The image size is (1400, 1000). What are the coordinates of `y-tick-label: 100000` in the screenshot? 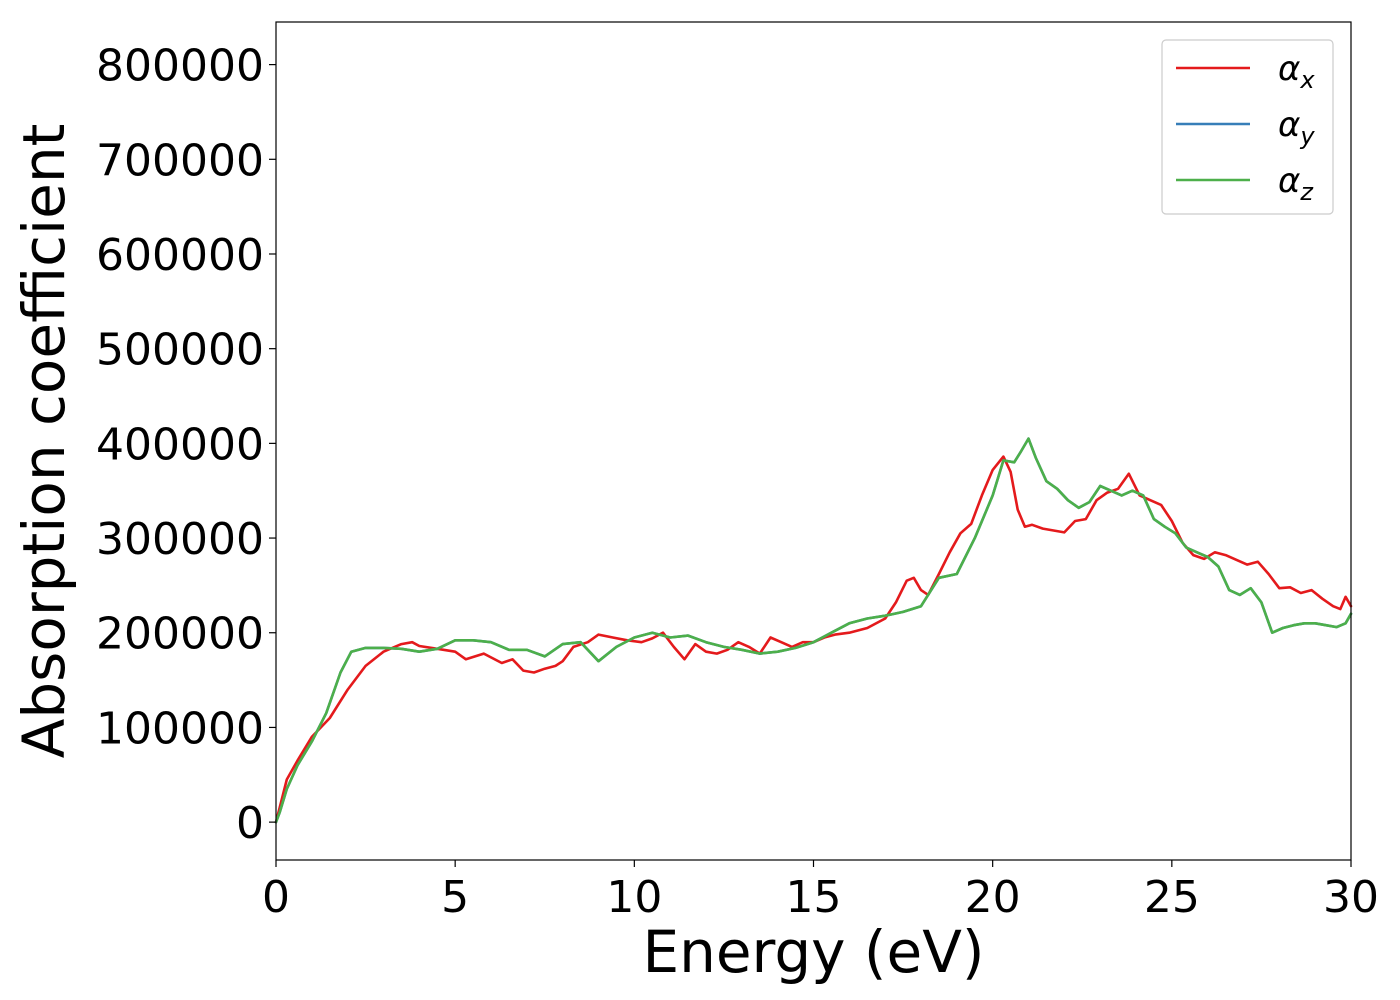 It's located at (180, 728).